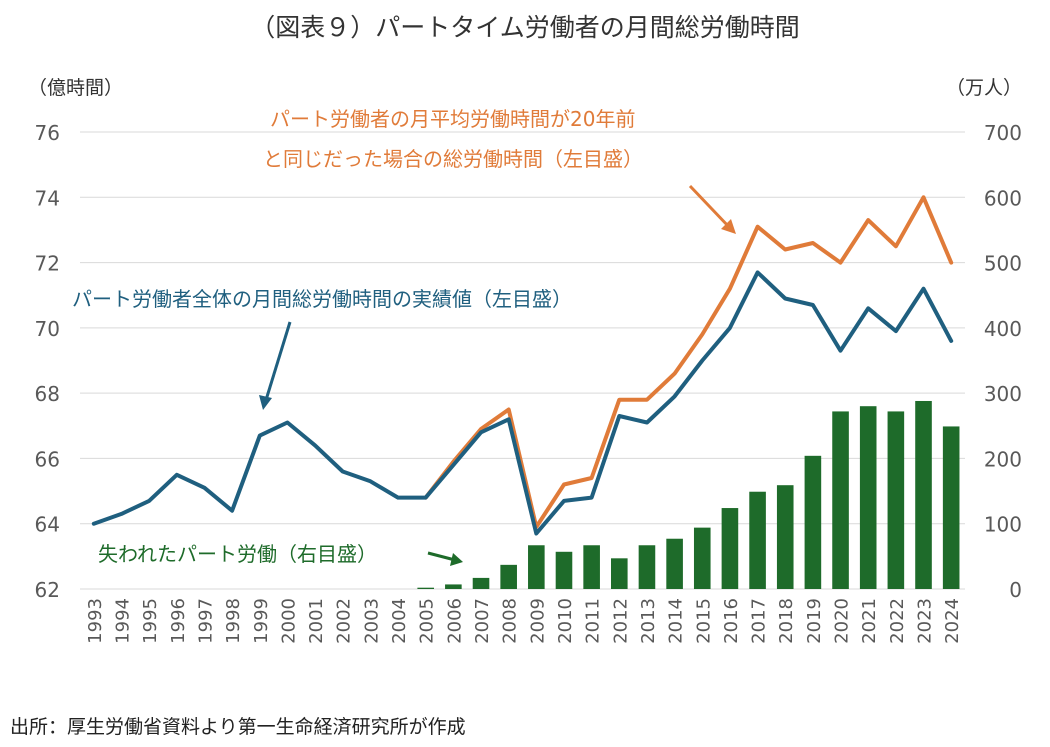 Image resolution: width=1050 pixels, height=747 pixels. I want to click on x-tick-label: 2016, so click(731, 621).